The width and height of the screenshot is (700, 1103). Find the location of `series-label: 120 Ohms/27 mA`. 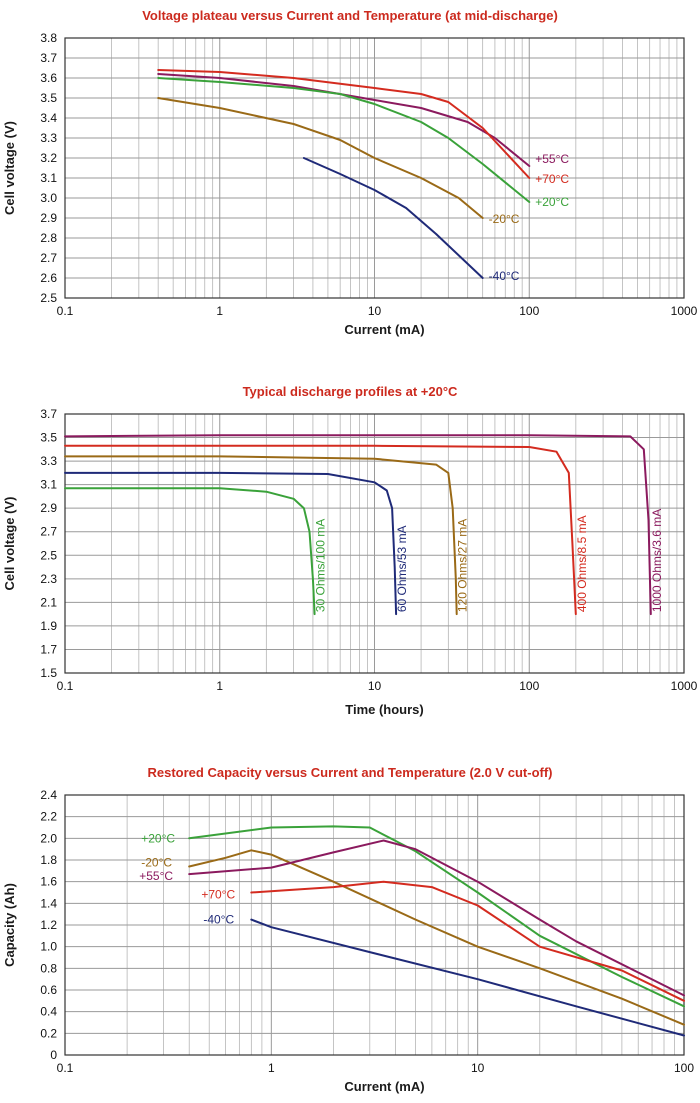

series-label: 120 Ohms/27 mA is located at coordinates (463, 565).